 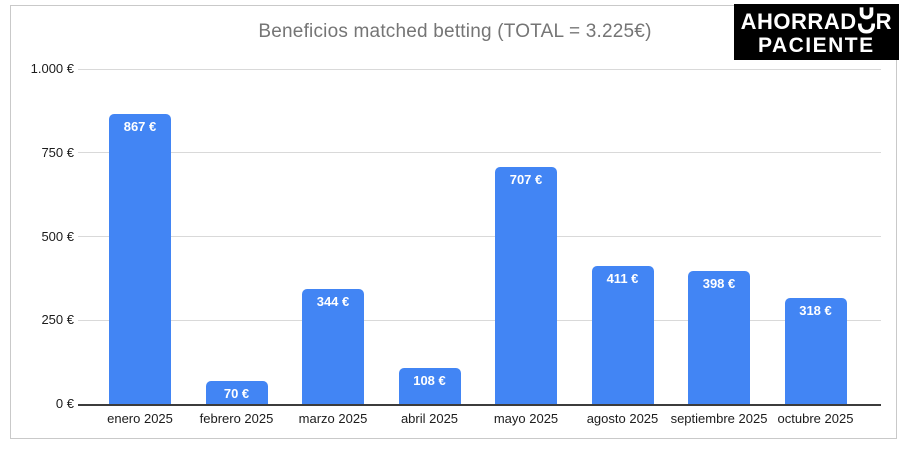 I want to click on bar: 108 €, so click(x=429, y=385).